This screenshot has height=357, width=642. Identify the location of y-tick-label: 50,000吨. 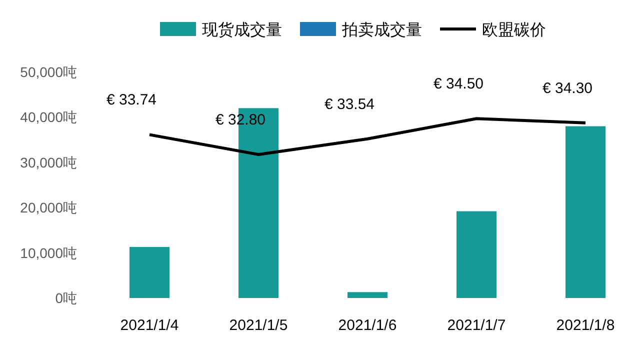
(48, 72).